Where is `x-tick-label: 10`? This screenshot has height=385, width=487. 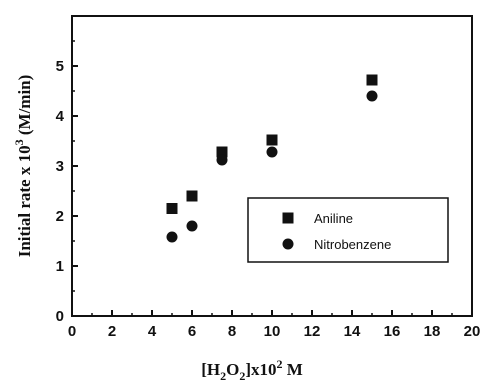
x-tick-label: 10 is located at coordinates (272, 331).